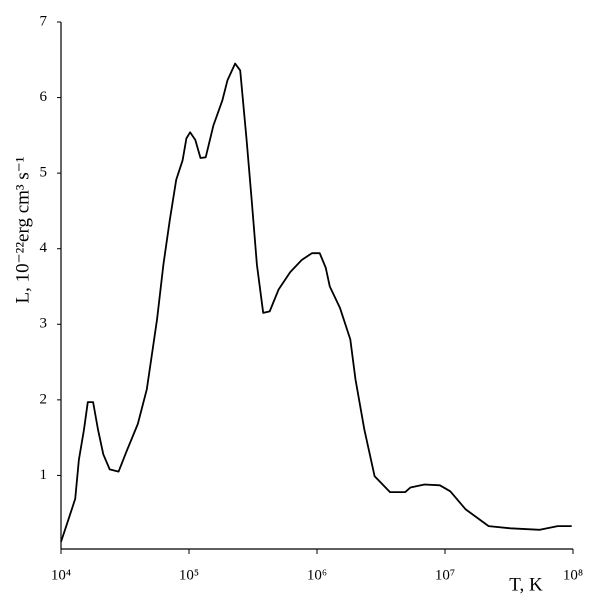 The width and height of the screenshot is (599, 605). Describe the element at coordinates (44, 399) in the screenshot. I see `y-tick-label: 2` at that location.